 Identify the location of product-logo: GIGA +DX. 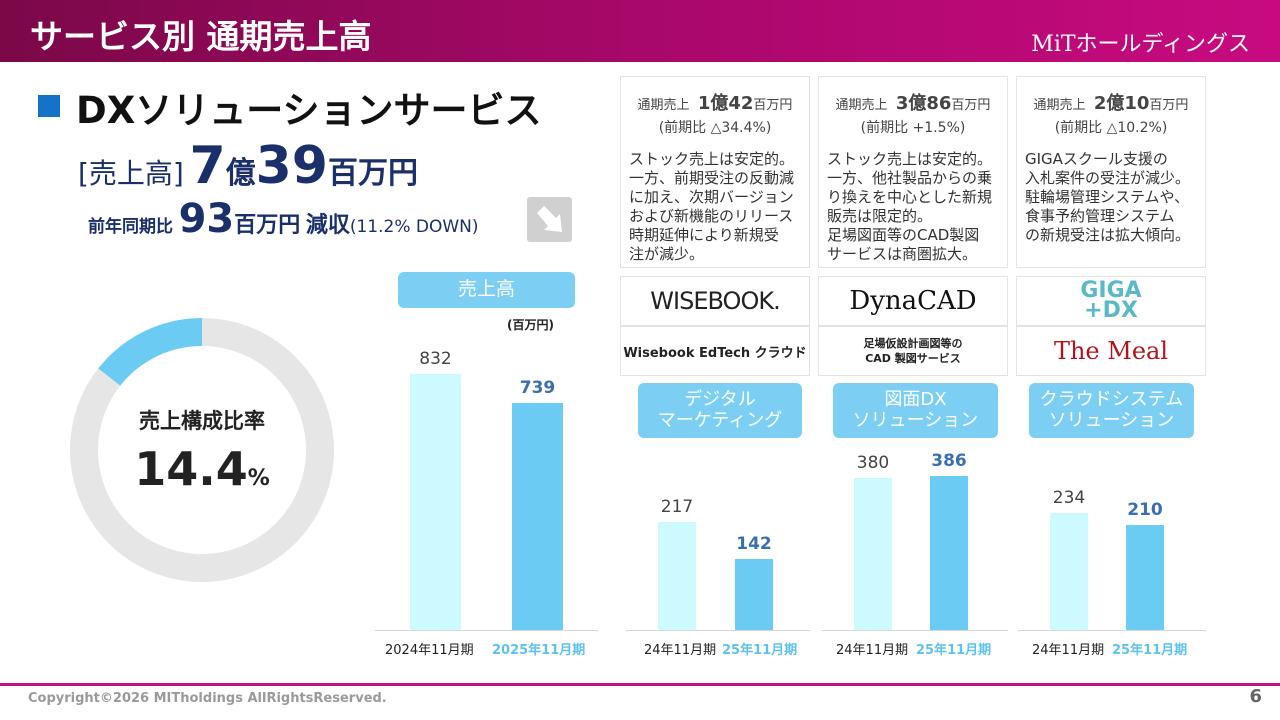
(1111, 301).